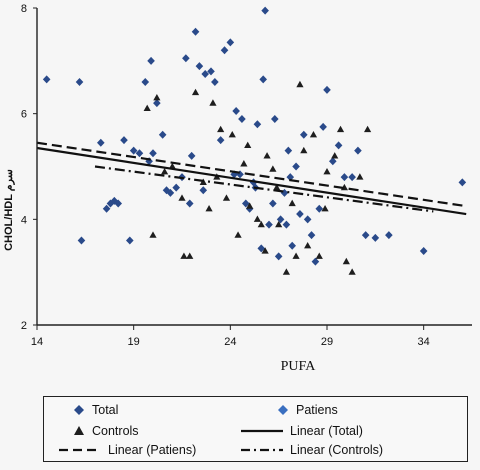 The height and width of the screenshot is (470, 480). What do you see at coordinates (264, 189) in the screenshot?
I see `trend-line-dashdot` at bounding box center [264, 189].